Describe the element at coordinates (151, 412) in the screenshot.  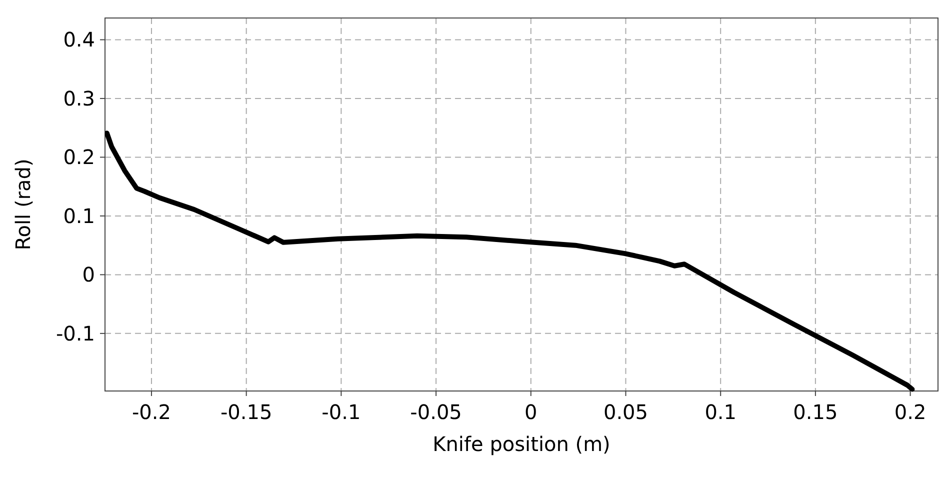
I see `x-tick-label: -0.2` at that location.